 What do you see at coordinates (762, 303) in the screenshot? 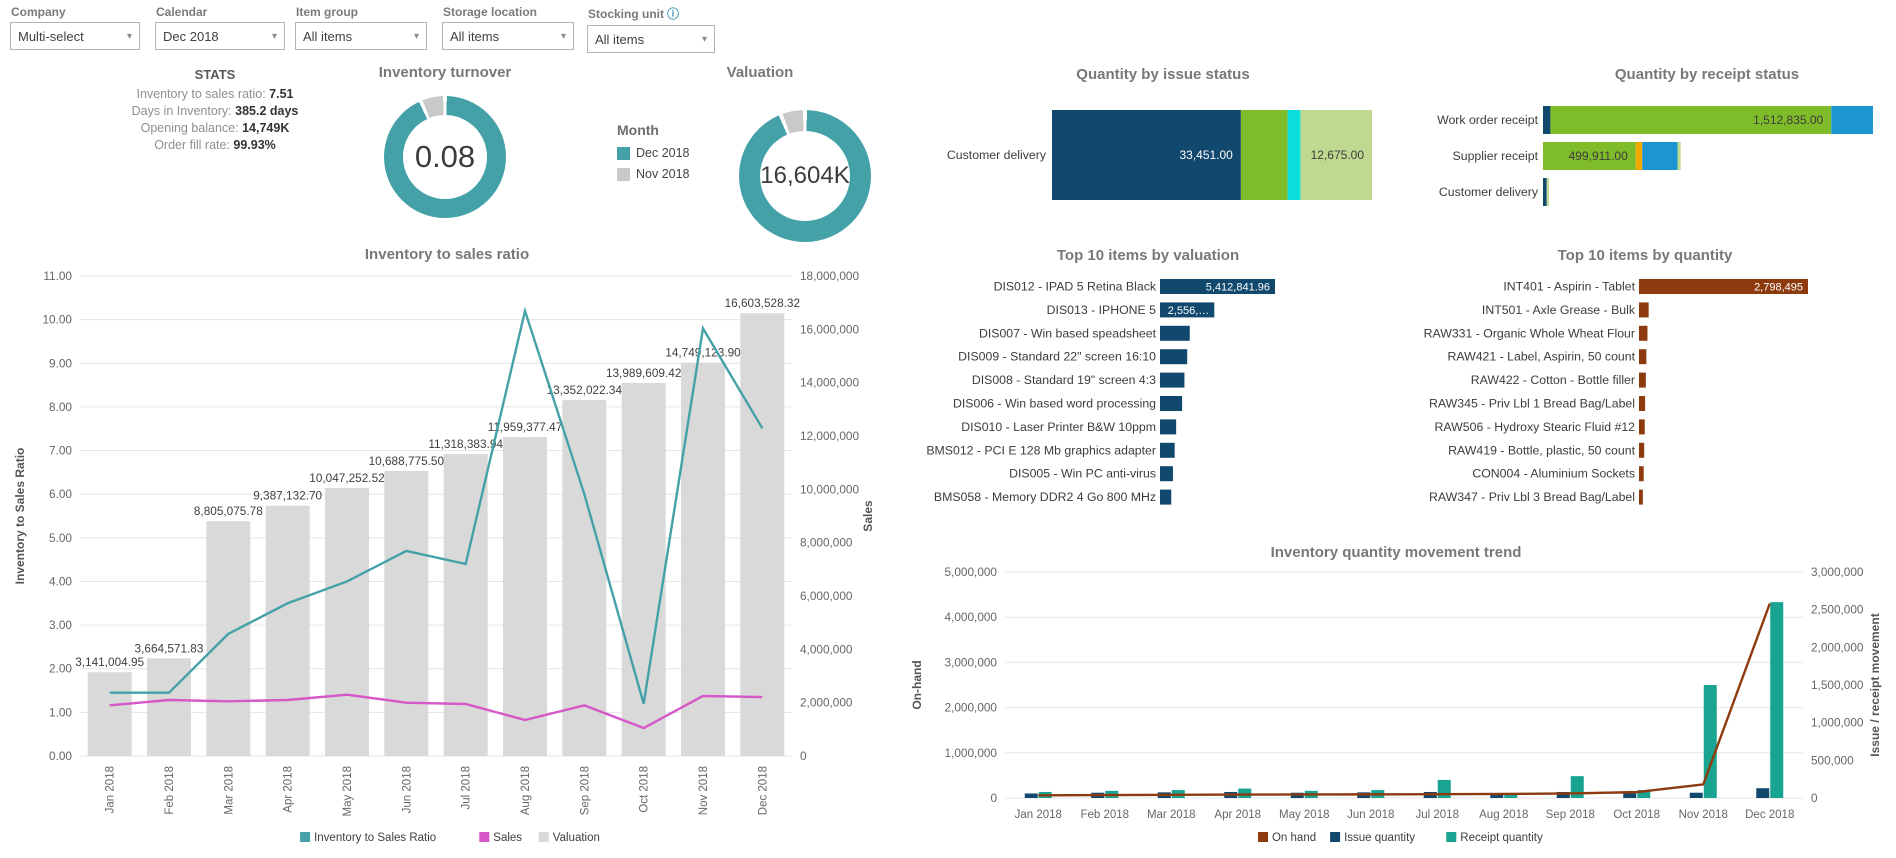
I see `svg-text: 16,603,528.32` at bounding box center [762, 303].